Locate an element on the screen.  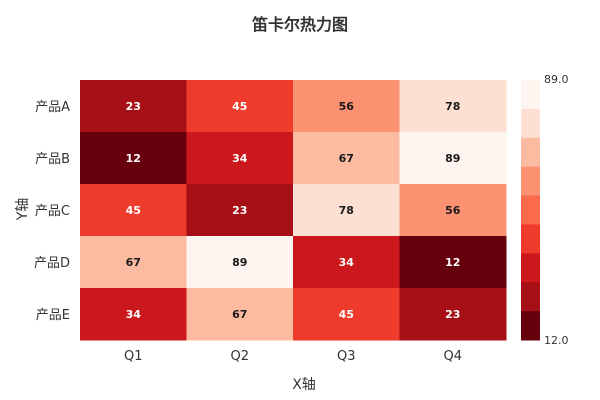
x-tick-label: Q4 is located at coordinates (452, 356).